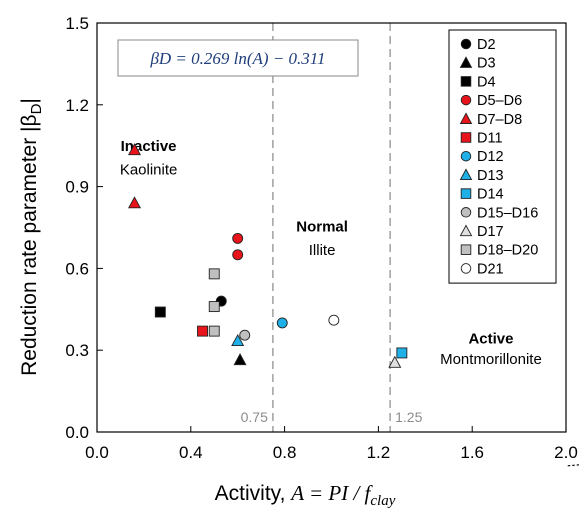 Image resolution: width=579 pixels, height=515 pixels. I want to click on legend-marker-D21, so click(466, 268).